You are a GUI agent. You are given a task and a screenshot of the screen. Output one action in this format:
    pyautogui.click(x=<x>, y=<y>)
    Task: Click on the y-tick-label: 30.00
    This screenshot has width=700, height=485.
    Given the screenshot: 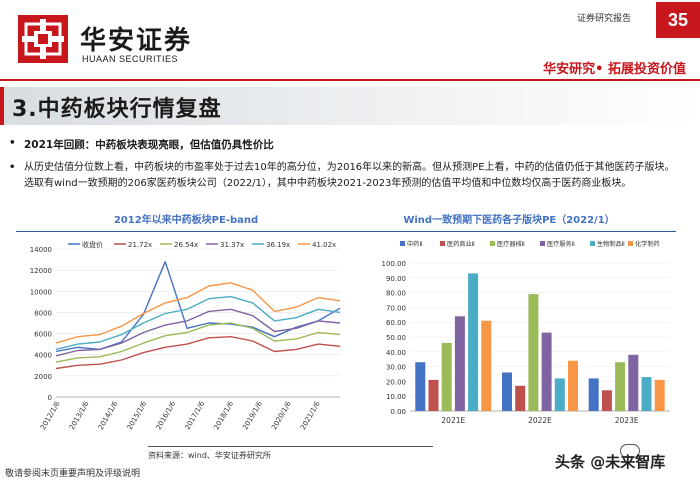 What is the action you would take?
    pyautogui.click(x=396, y=368)
    